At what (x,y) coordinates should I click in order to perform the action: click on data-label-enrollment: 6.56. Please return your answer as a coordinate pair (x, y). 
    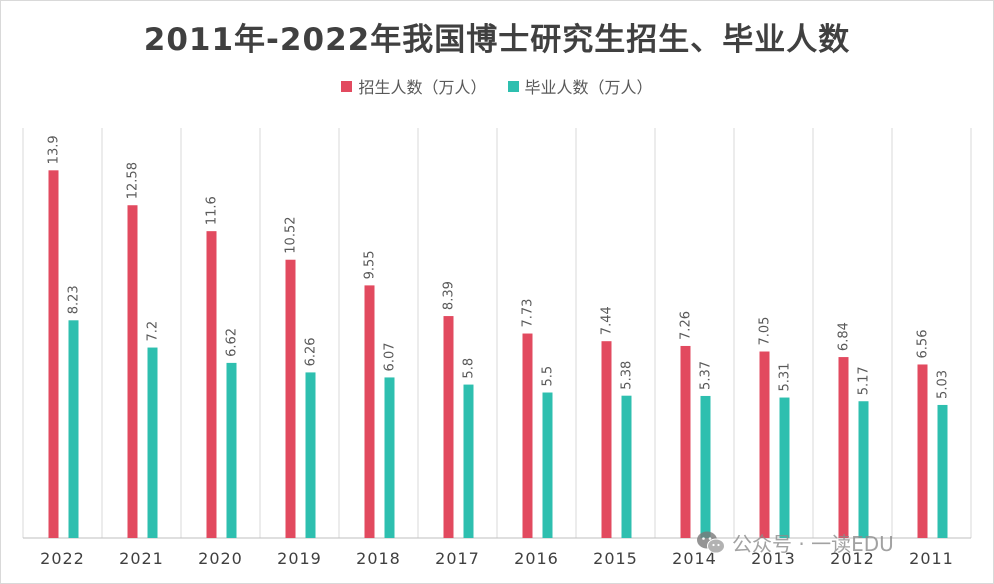
    Looking at the image, I should click on (923, 344).